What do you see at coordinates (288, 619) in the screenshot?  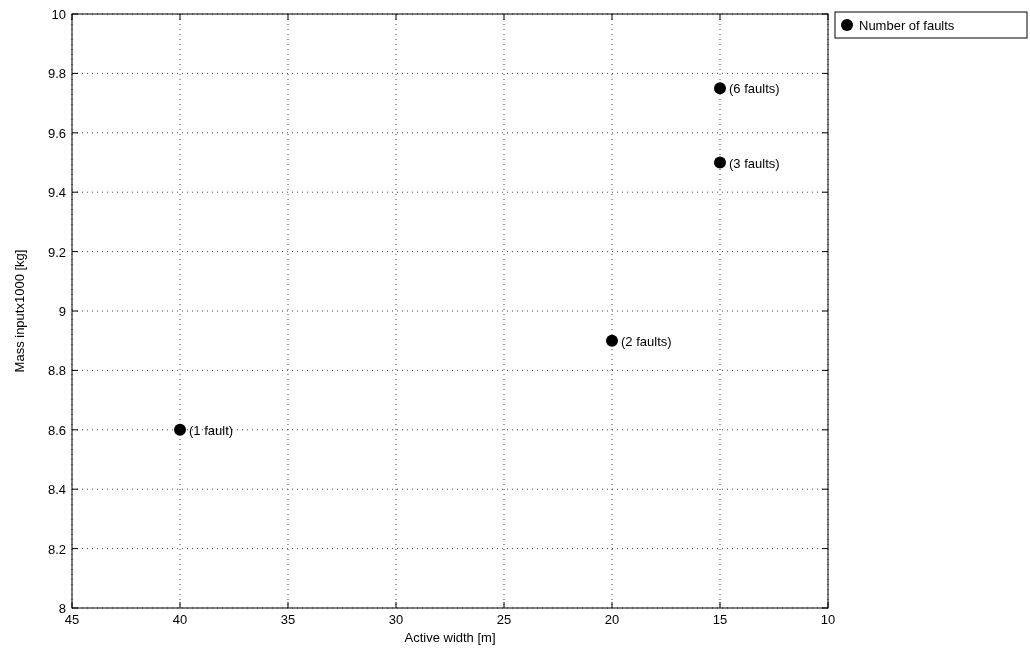 I see `x-tick-label: 35` at bounding box center [288, 619].